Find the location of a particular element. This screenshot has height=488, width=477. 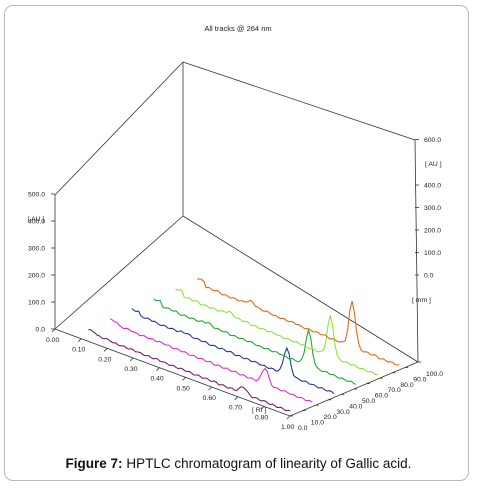

mm-tick-label: 40.0 is located at coordinates (355, 406).